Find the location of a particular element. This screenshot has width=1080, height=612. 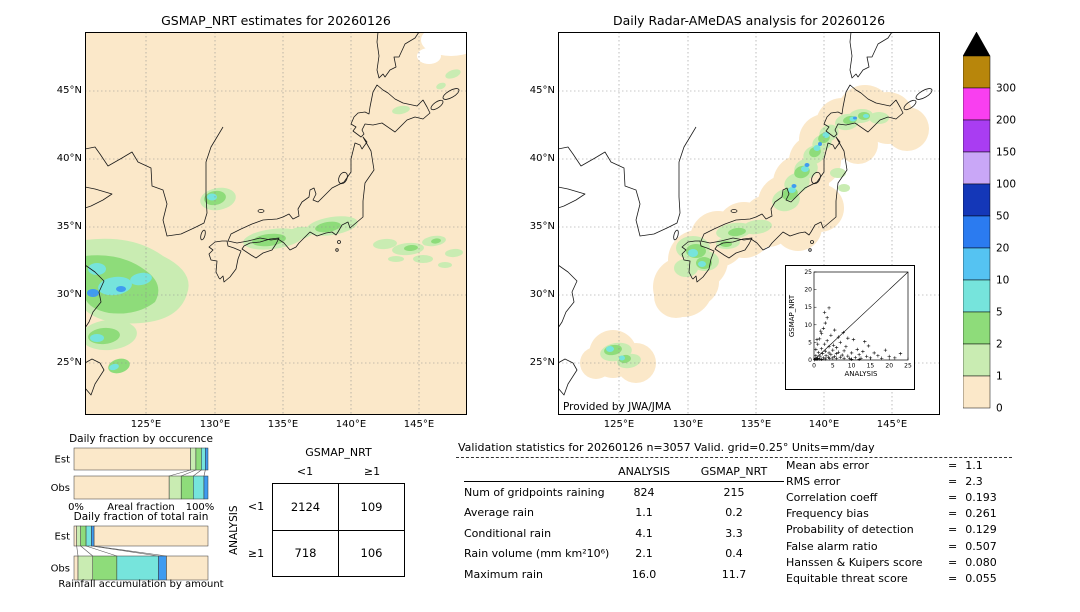

bar-chart-title: Daily fraction by occurence is located at coordinates (141, 439).